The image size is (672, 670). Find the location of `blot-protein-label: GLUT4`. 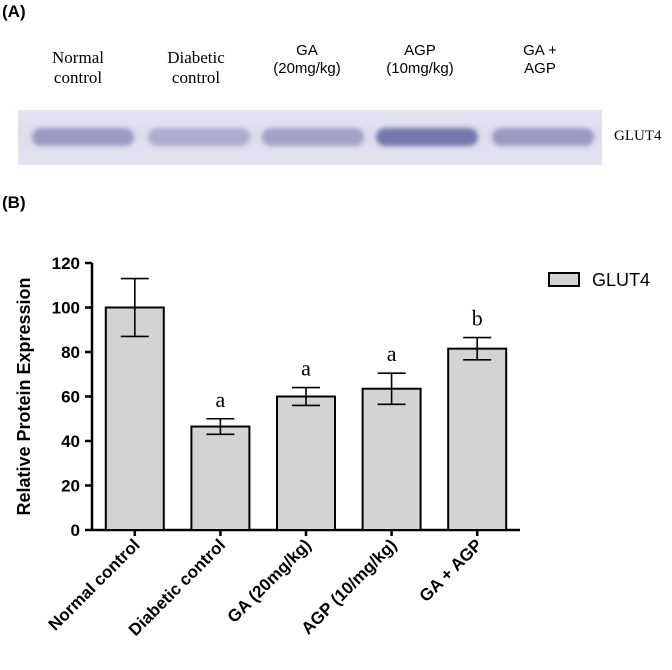

blot-protein-label: GLUT4 is located at coordinates (638, 136).